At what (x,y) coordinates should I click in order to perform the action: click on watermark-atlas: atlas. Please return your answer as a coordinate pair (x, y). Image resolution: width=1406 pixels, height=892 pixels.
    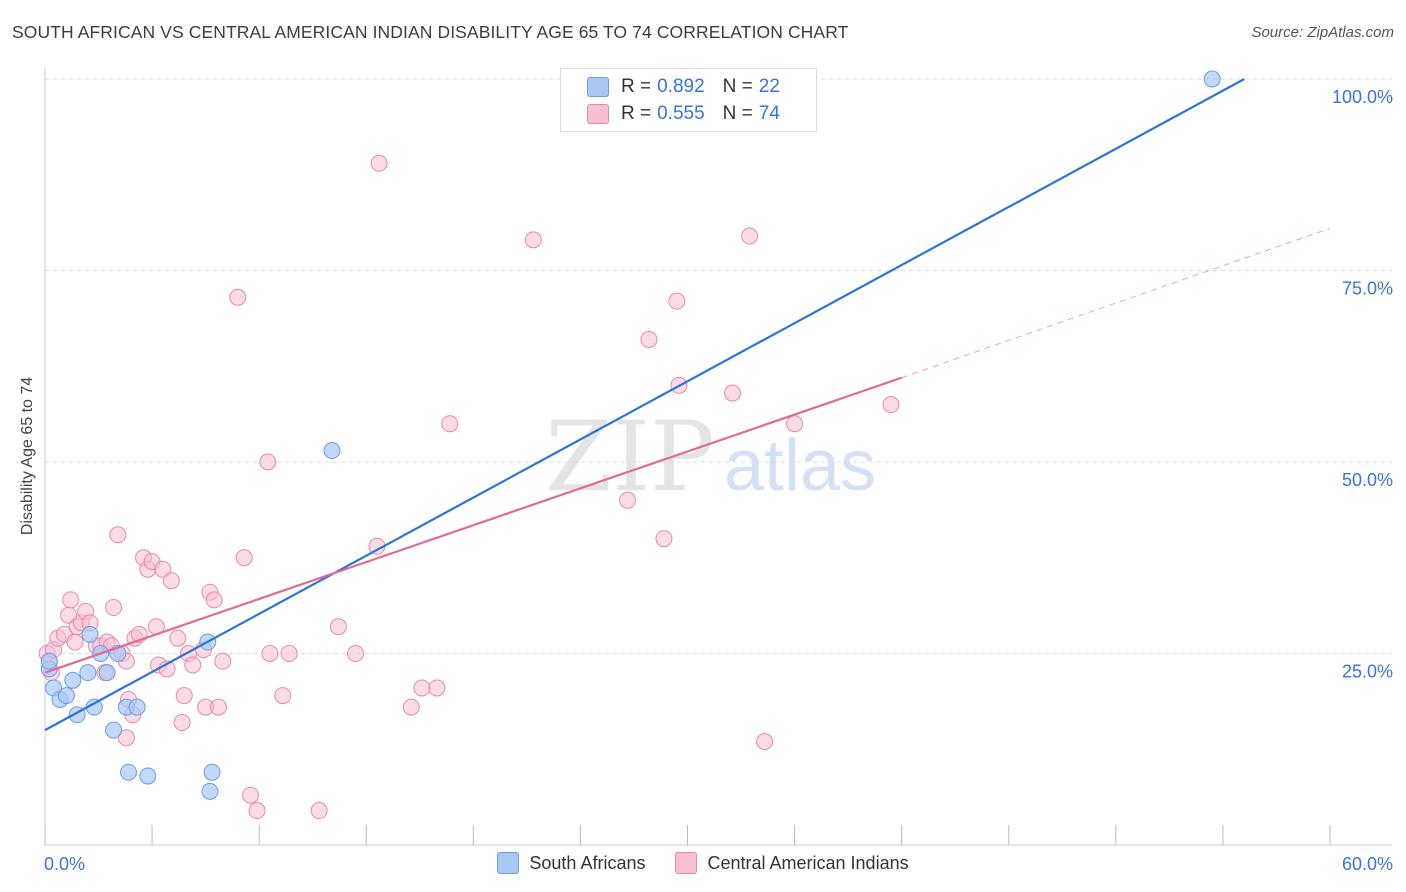
    Looking at the image, I should click on (800, 466).